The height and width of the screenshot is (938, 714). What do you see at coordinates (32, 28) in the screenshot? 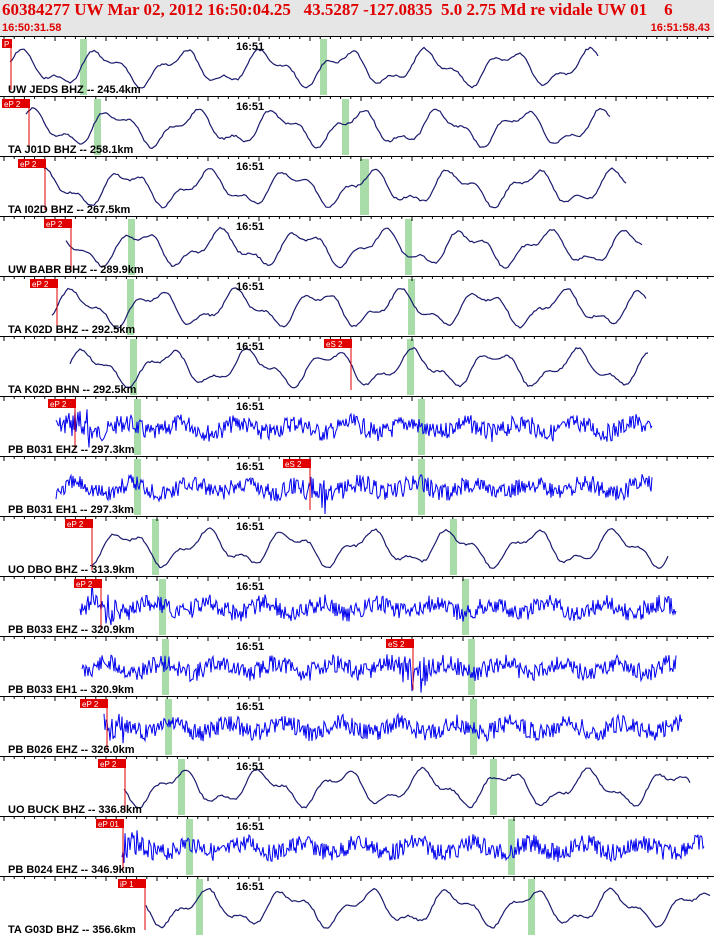
I see `start-time: 16:50:31.58` at bounding box center [32, 28].